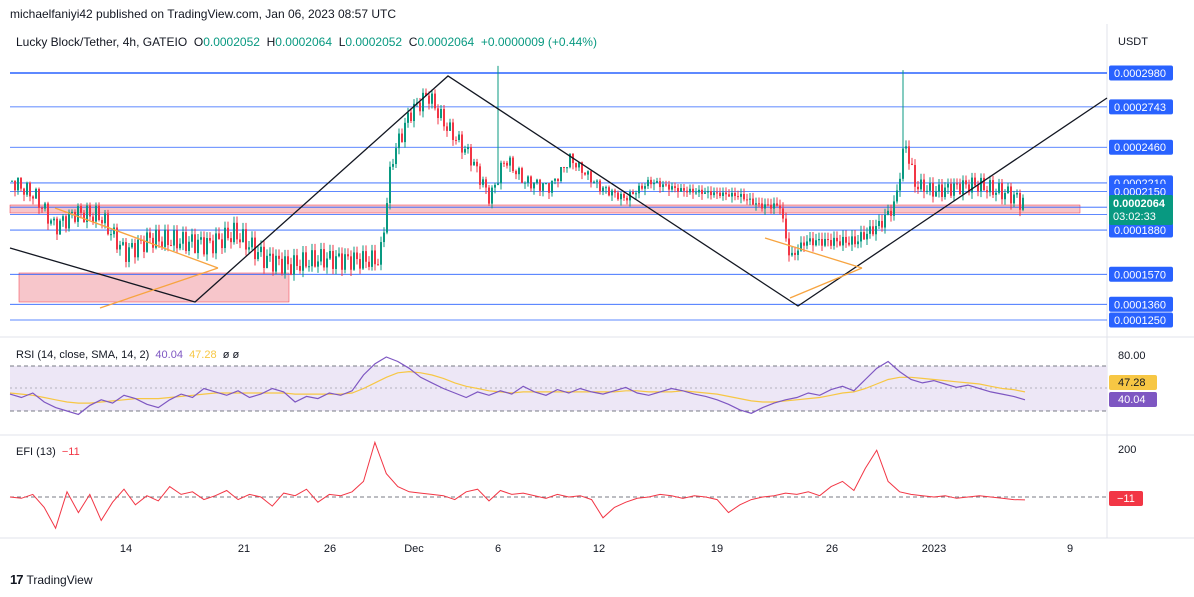 This screenshot has width=1194, height=597. Describe the element at coordinates (17, 579) in the screenshot. I see `tradingview-logo-icon: 17` at that location.